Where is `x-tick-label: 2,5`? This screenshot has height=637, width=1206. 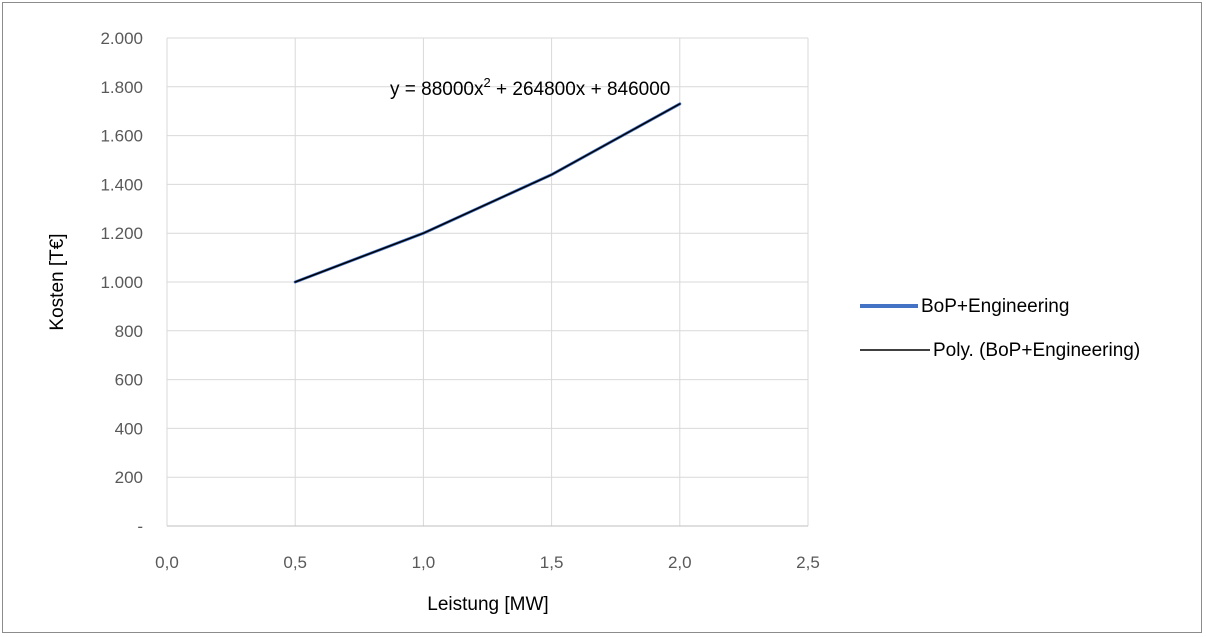 x-tick-label: 2,5 is located at coordinates (808, 562).